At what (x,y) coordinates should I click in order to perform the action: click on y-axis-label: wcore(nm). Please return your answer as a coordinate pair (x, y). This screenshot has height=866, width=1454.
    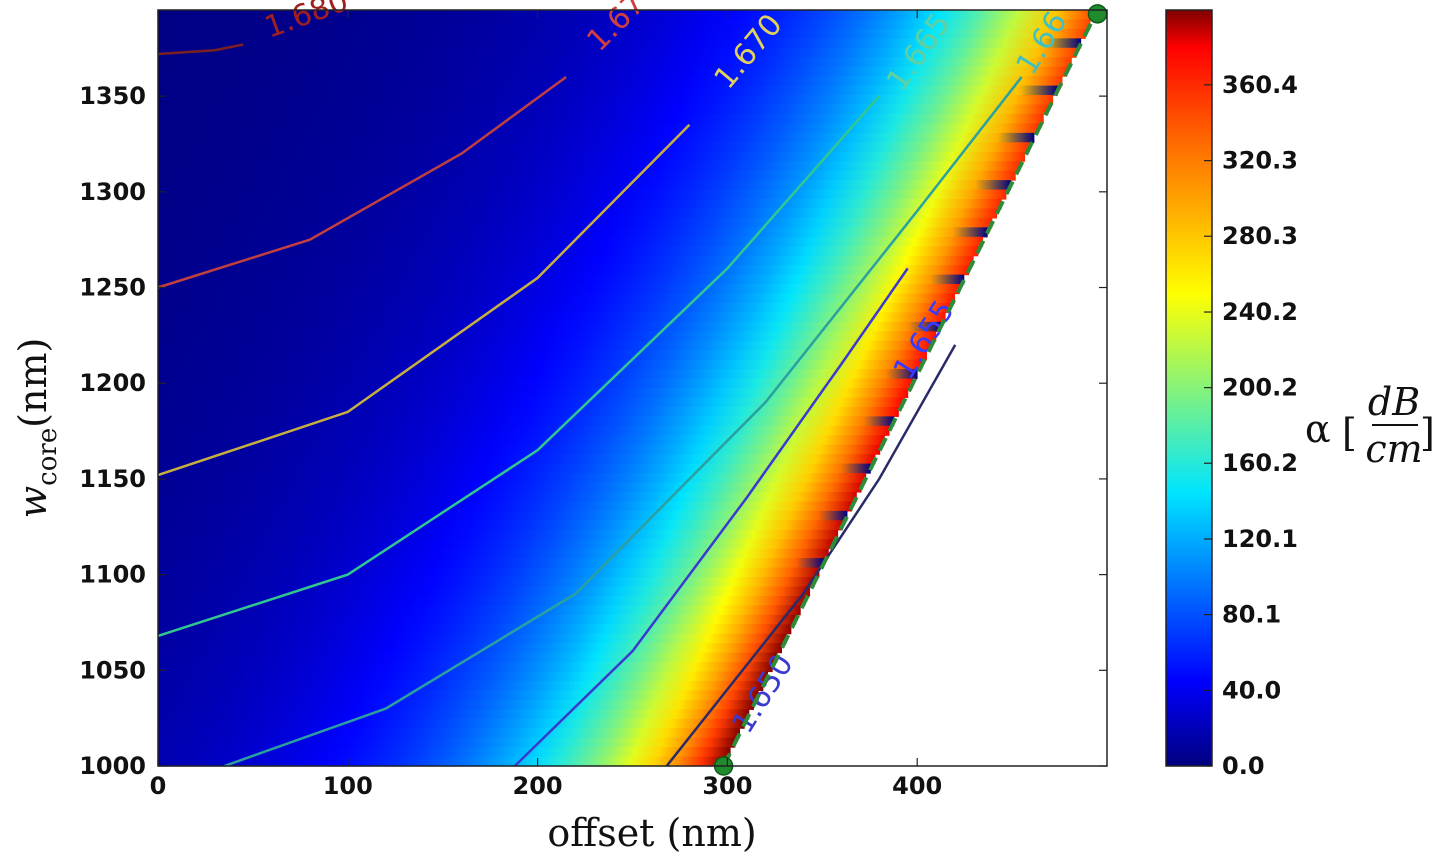
    Looking at the image, I should click on (37, 428).